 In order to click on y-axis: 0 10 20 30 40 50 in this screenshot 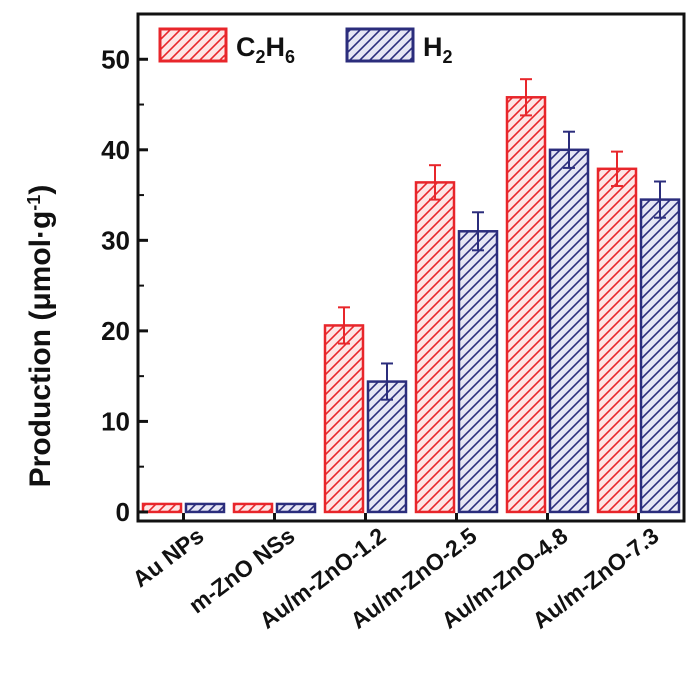, I will do `click(124, 285)`.